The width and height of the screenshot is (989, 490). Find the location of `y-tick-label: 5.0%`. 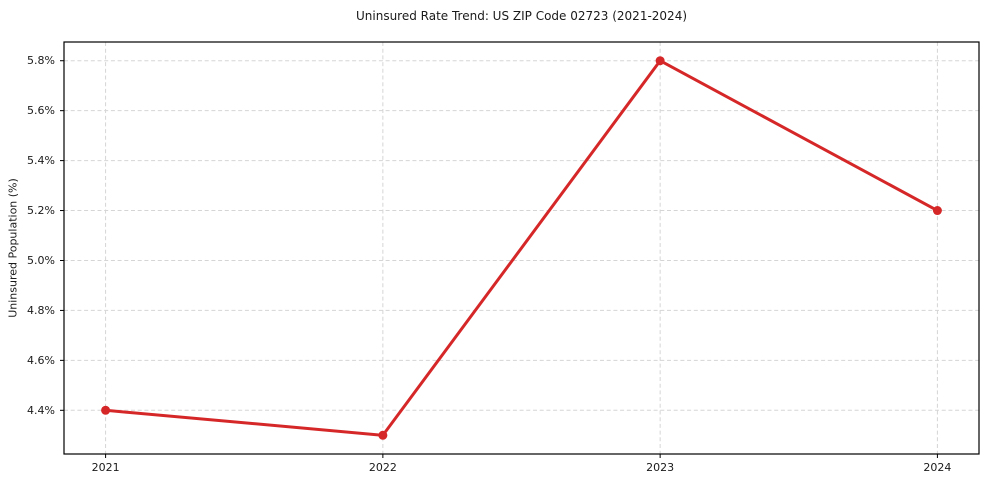

y-tick-label: 5.0% is located at coordinates (41, 260).